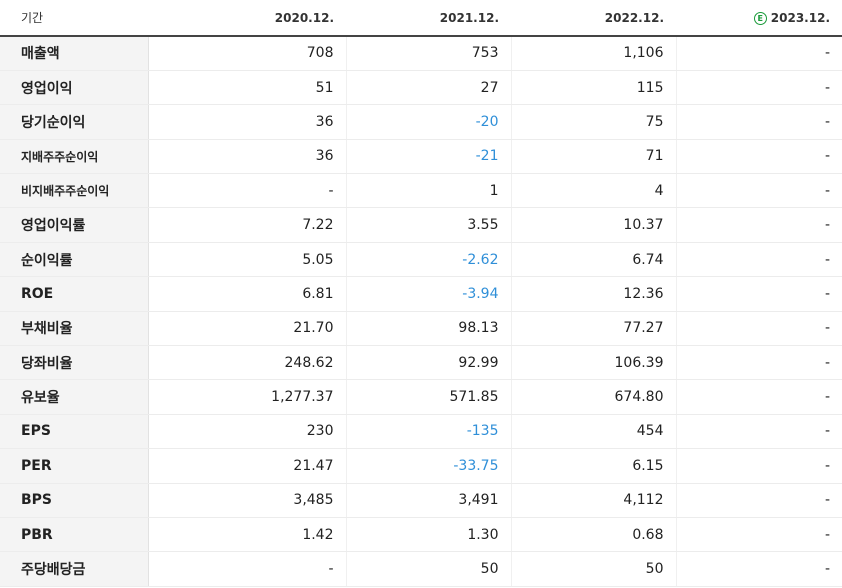  Describe the element at coordinates (429, 88) in the screenshot. I see `cell-value: 27` at that location.